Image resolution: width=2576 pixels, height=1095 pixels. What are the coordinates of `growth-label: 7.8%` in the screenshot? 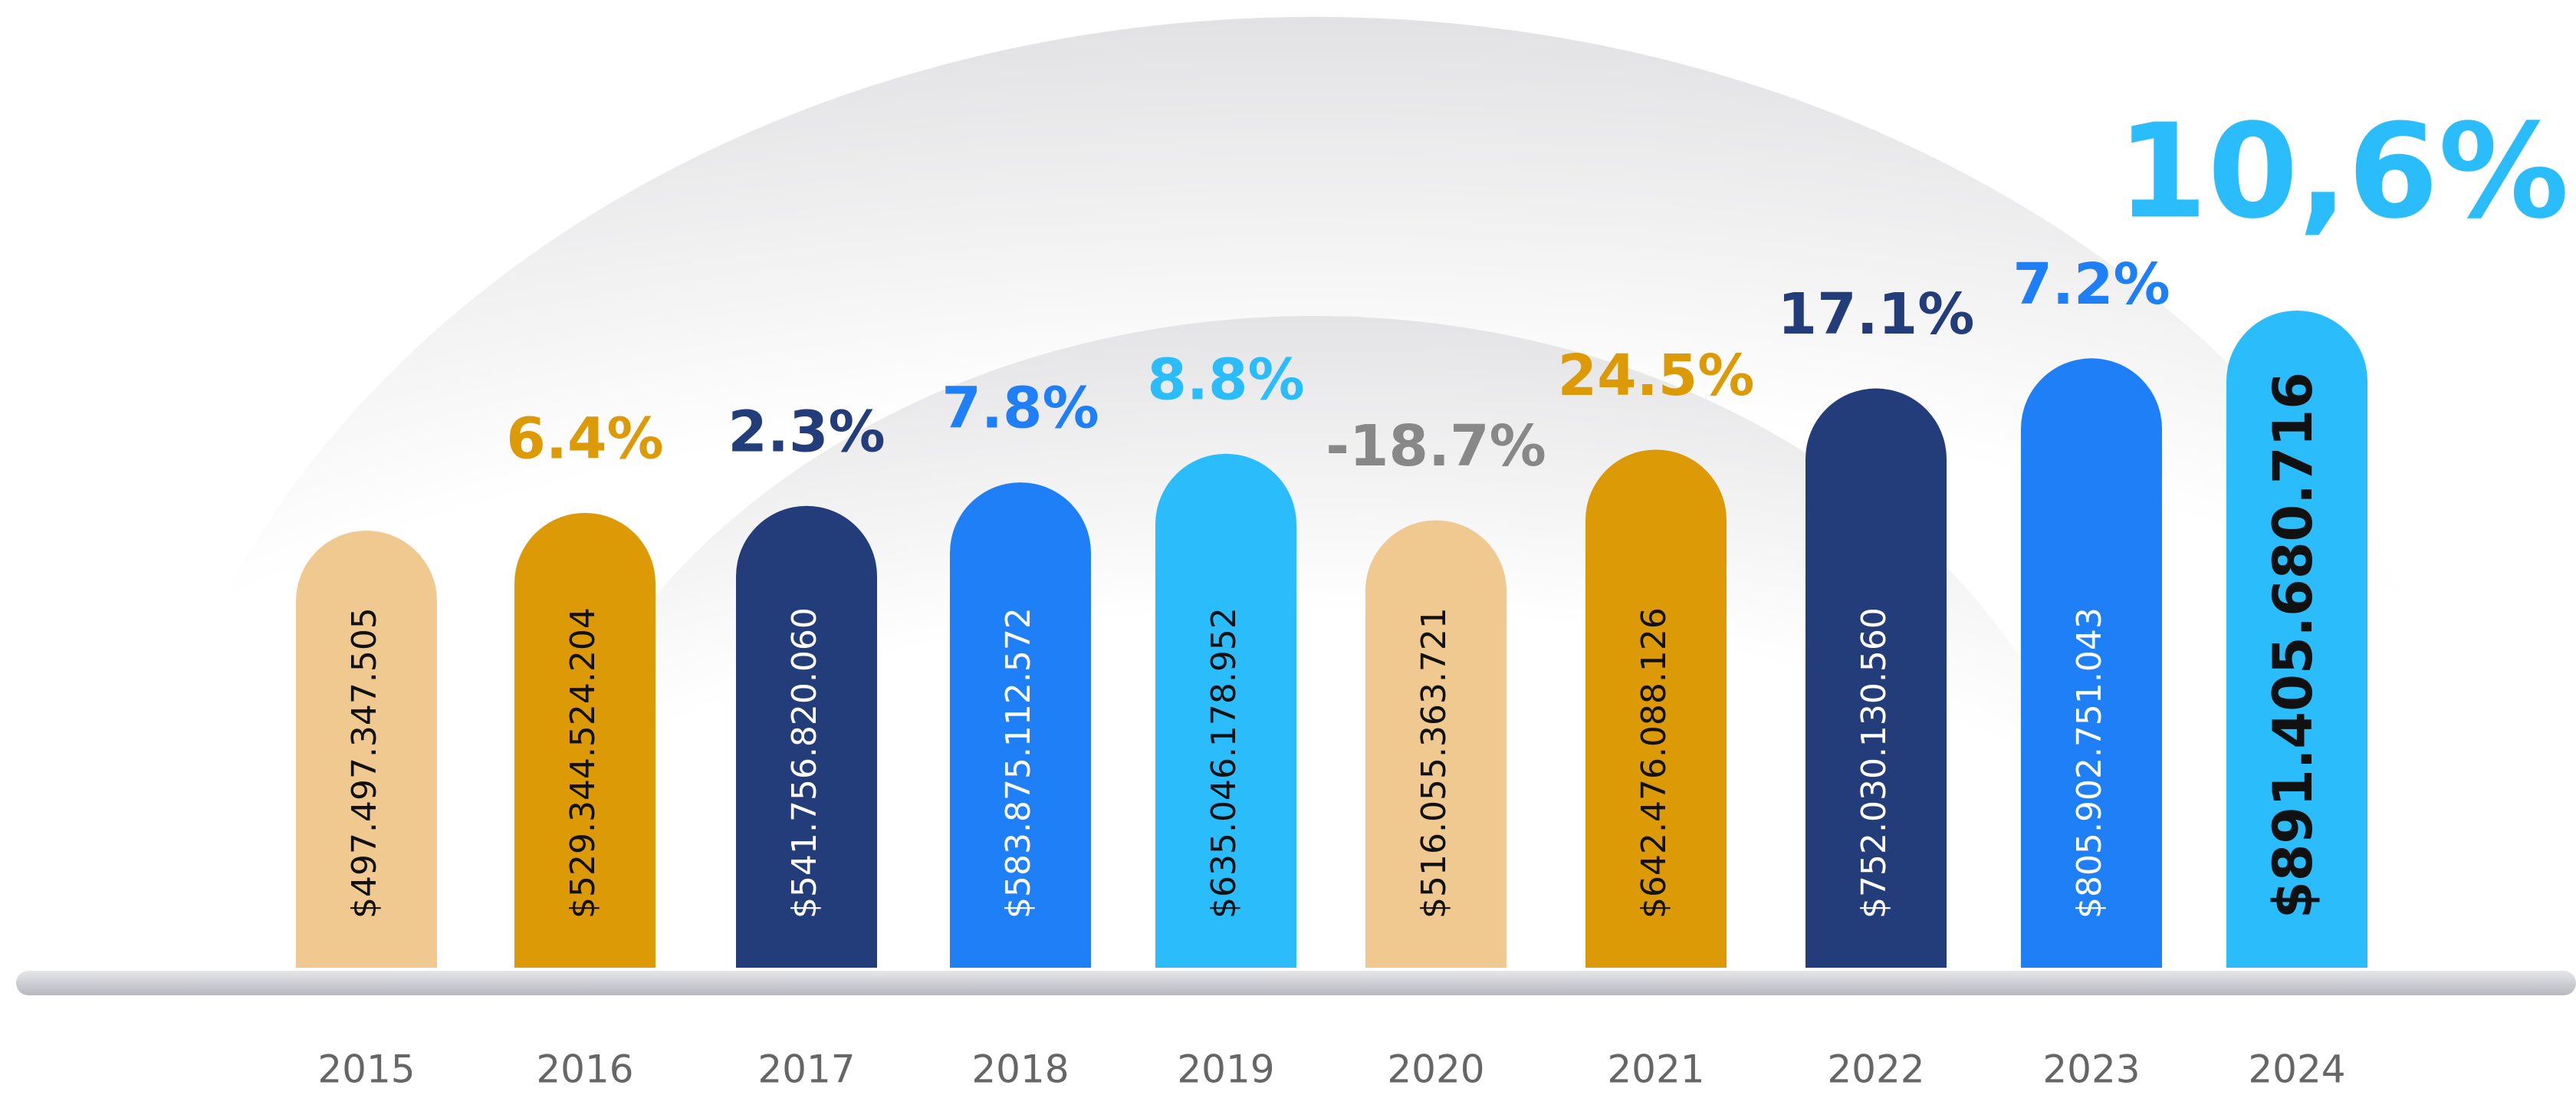 It's located at (1020, 409).